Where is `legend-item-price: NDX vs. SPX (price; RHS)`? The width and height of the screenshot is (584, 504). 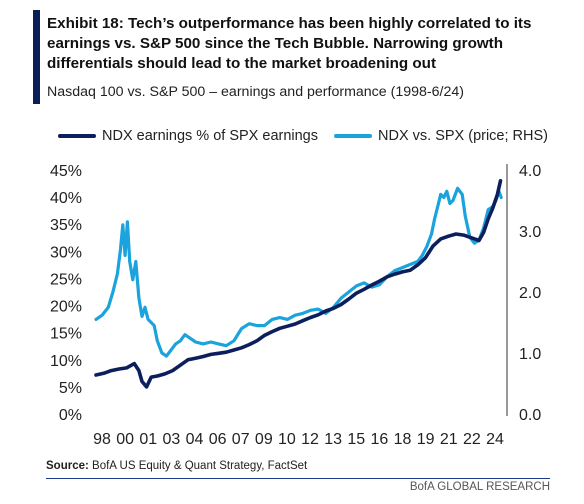 legend-item-price: NDX vs. SPX (price; RHS) is located at coordinates (441, 136).